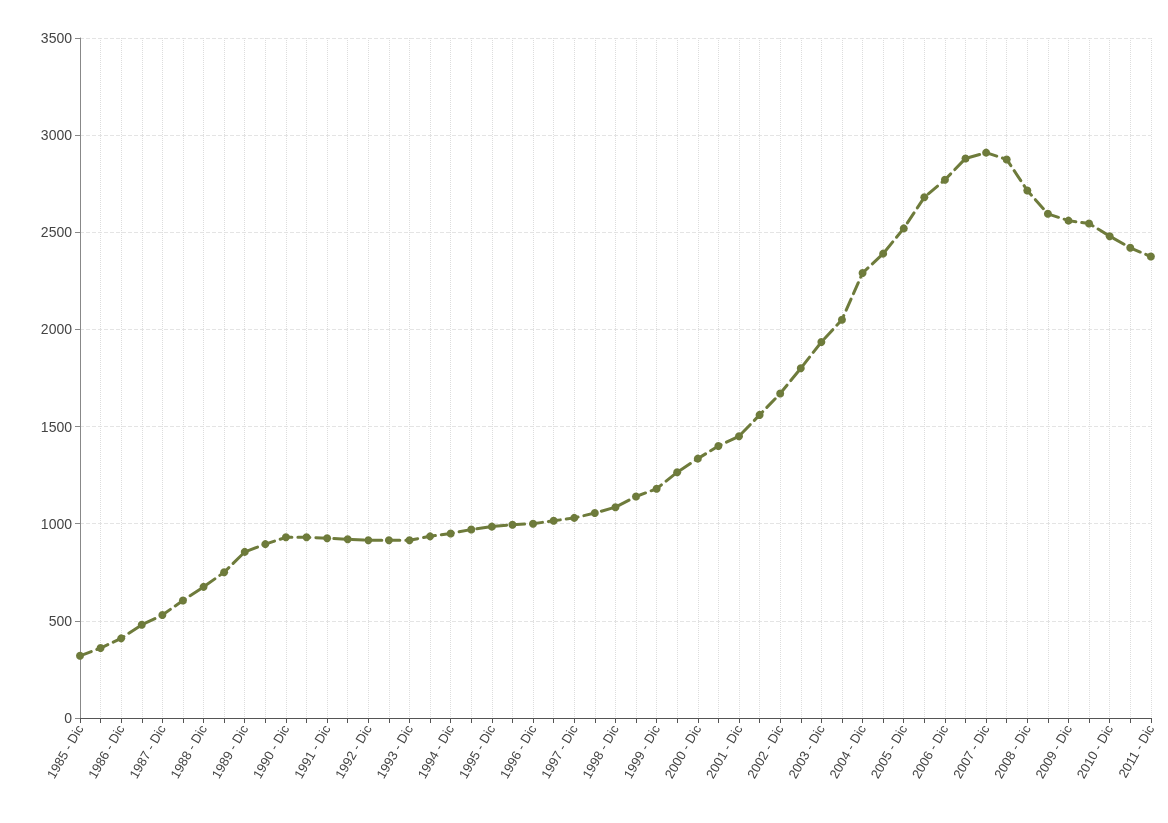 This screenshot has width=1168, height=823. Describe the element at coordinates (56, 523) in the screenshot. I see `y-tick-label: 1000` at that location.